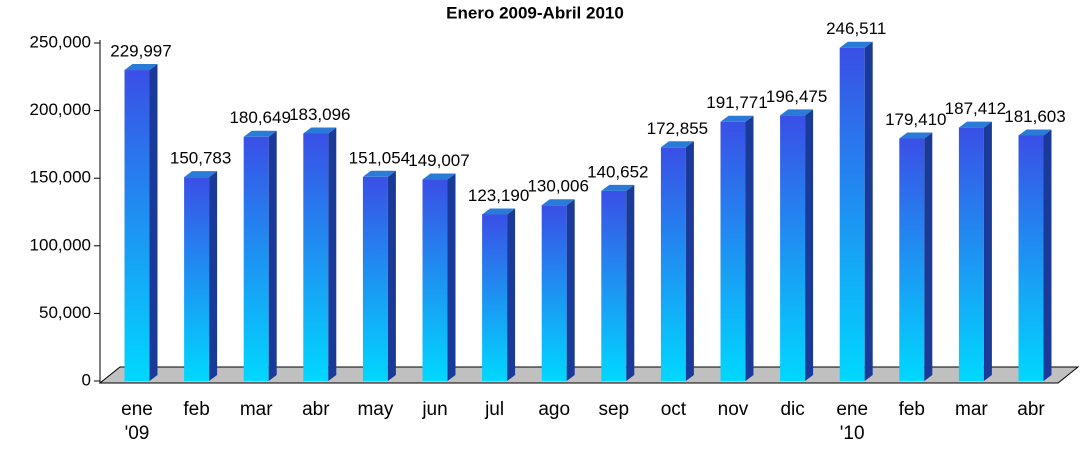  Describe the element at coordinates (1034, 116) in the screenshot. I see `value-label: 181,603` at that location.